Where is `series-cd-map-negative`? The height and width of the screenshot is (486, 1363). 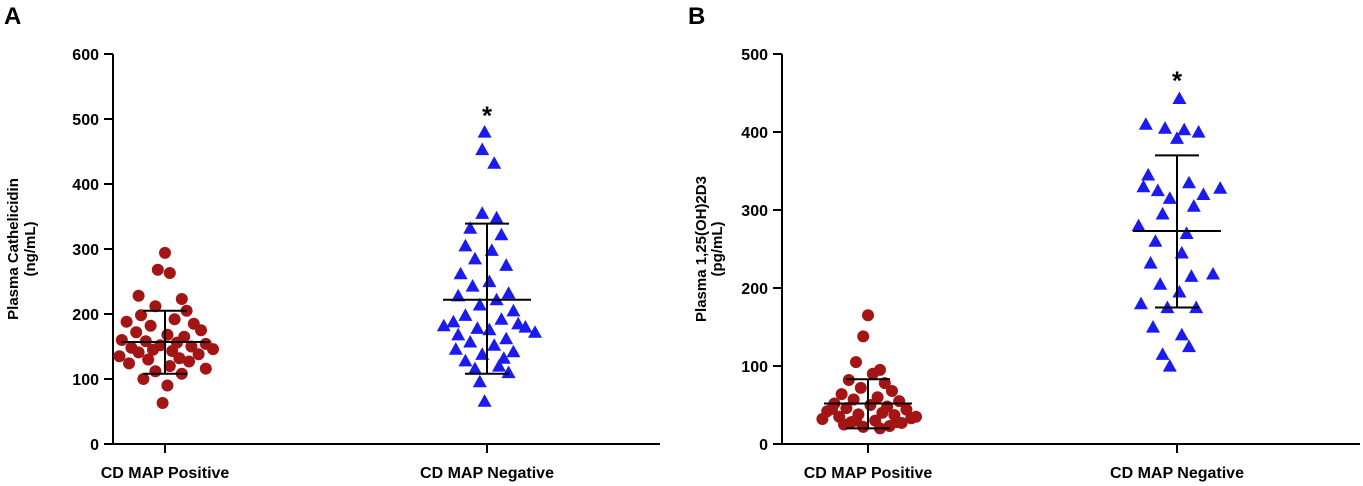
series-cd-map-negative is located at coordinates (489, 266).